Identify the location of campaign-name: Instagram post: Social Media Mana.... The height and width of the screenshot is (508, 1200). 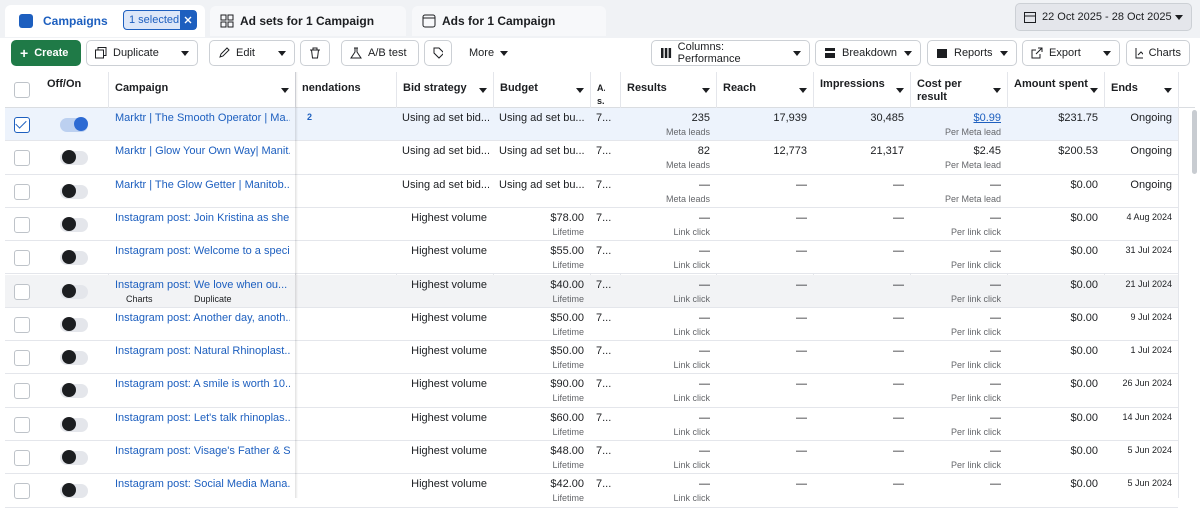
(202, 484).